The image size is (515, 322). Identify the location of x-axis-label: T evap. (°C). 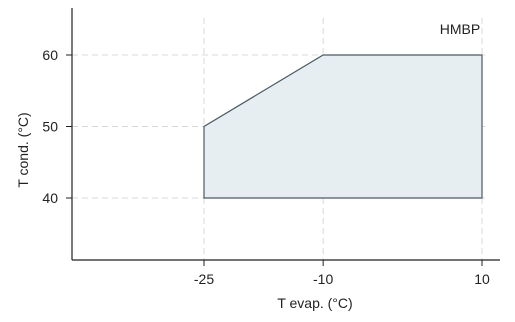
(314, 303).